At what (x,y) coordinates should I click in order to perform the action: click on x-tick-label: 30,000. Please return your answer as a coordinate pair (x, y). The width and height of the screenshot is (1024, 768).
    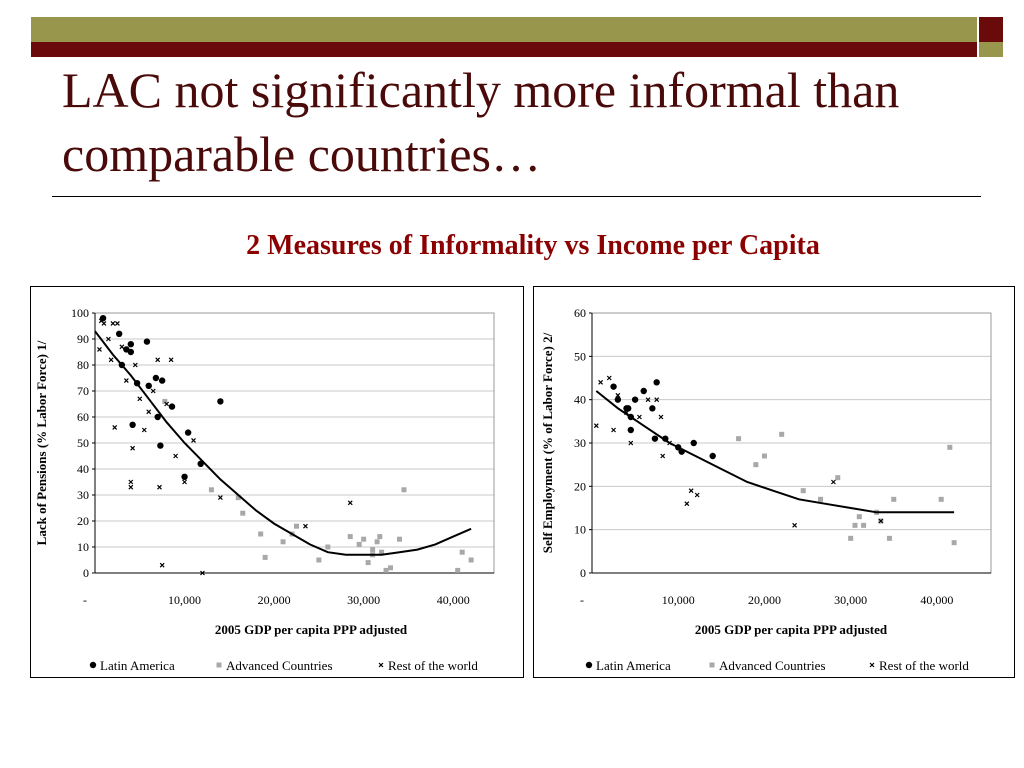
    Looking at the image, I should click on (363, 600).